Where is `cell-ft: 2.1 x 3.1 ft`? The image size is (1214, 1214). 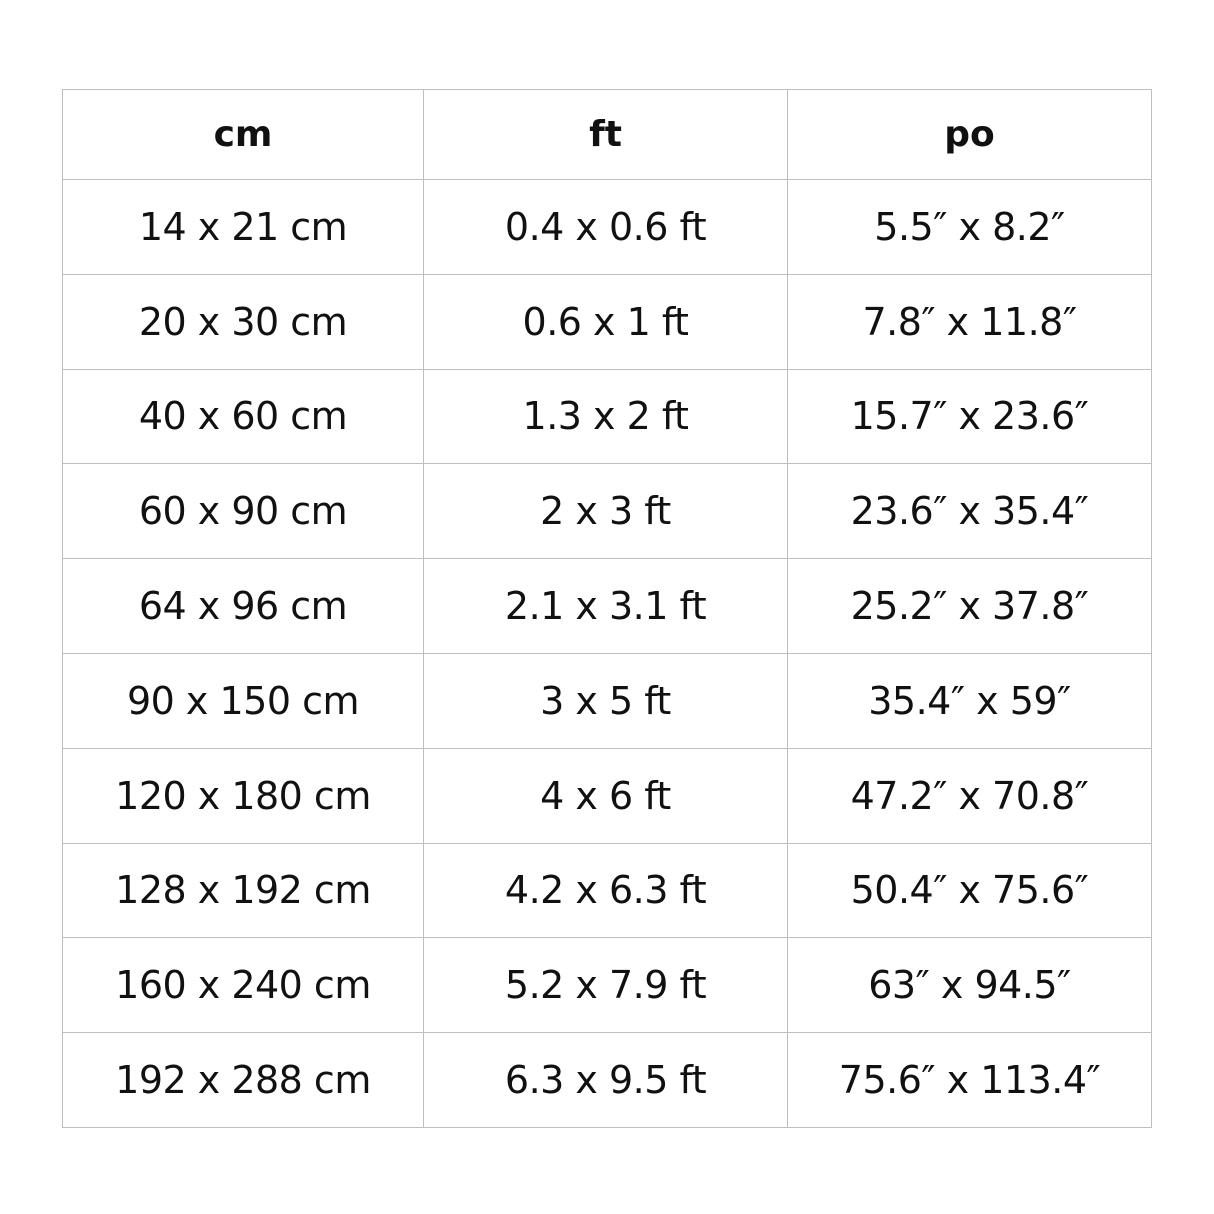 cell-ft: 2.1 x 3.1 ft is located at coordinates (605, 606).